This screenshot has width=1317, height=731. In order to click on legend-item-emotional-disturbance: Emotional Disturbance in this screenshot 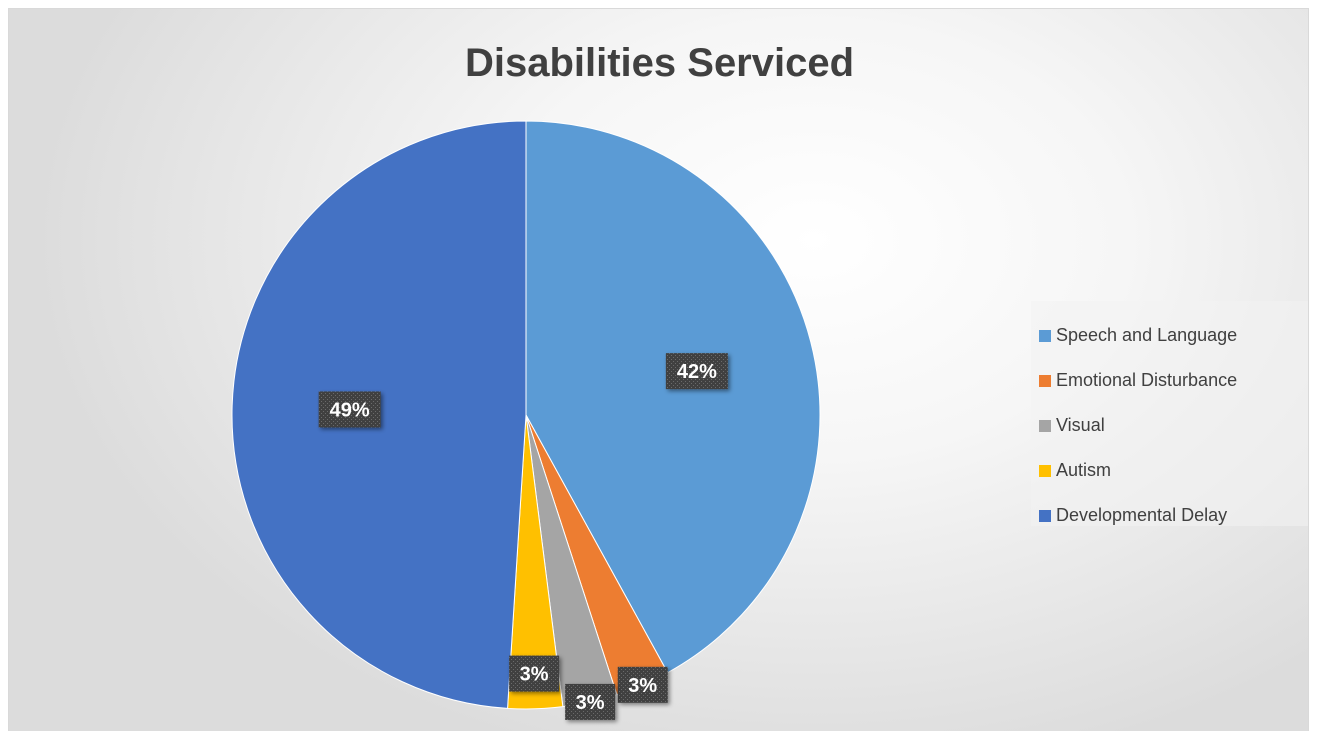, I will do `click(1169, 380)`.